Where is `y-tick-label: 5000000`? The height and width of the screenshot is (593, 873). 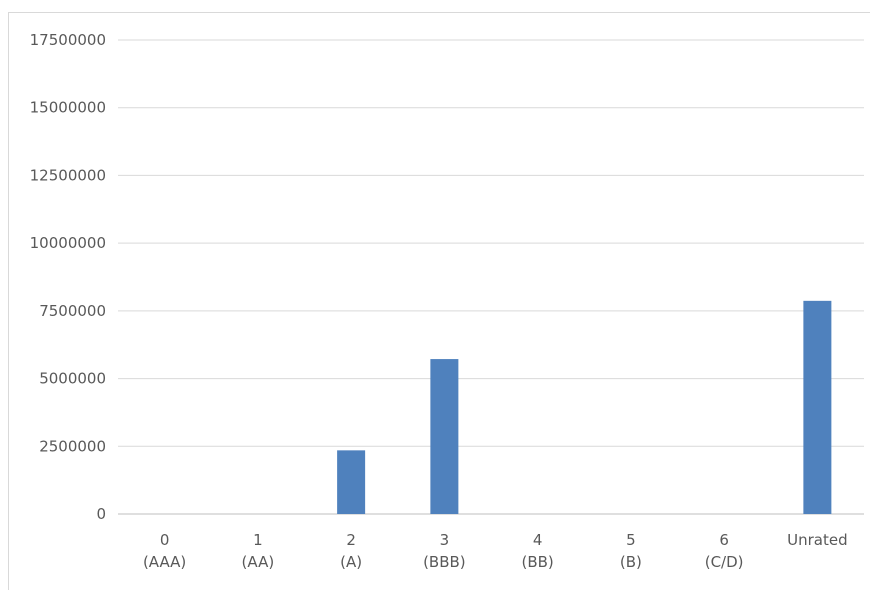
y-tick-label: 5000000 is located at coordinates (72, 379).